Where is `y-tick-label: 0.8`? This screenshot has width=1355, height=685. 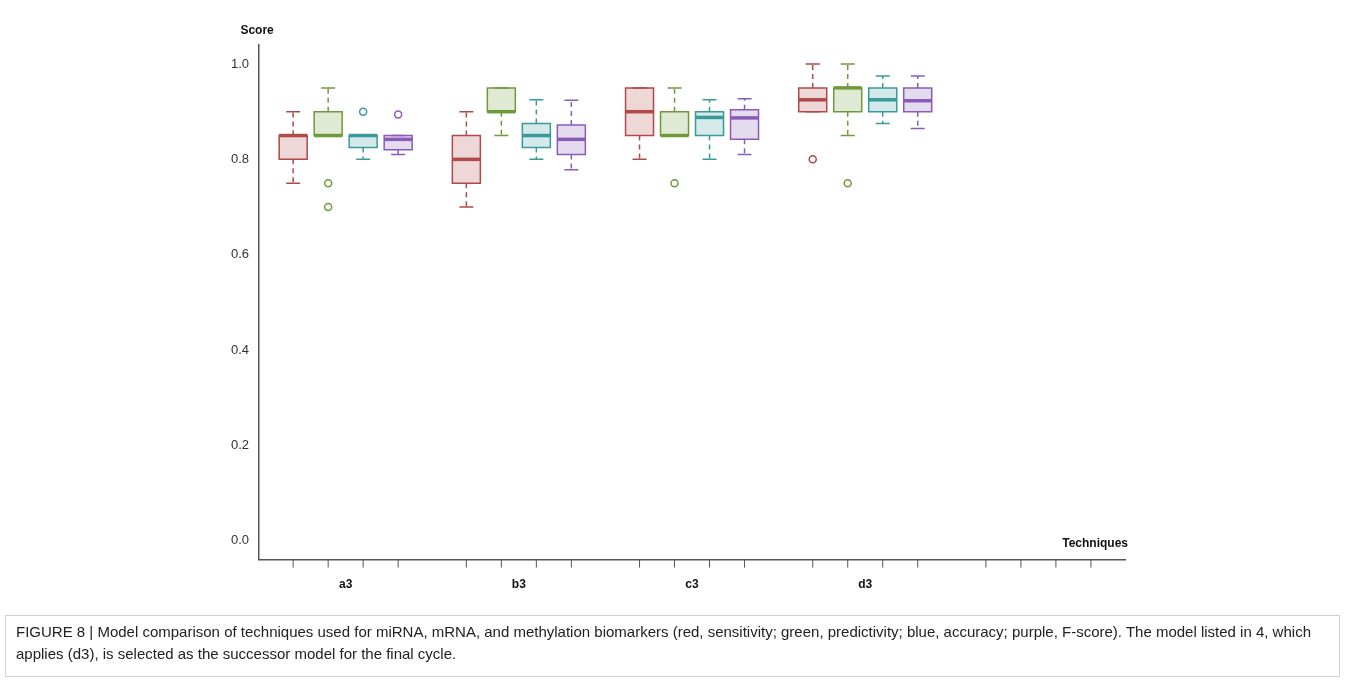
y-tick-label: 0.8 is located at coordinates (240, 158).